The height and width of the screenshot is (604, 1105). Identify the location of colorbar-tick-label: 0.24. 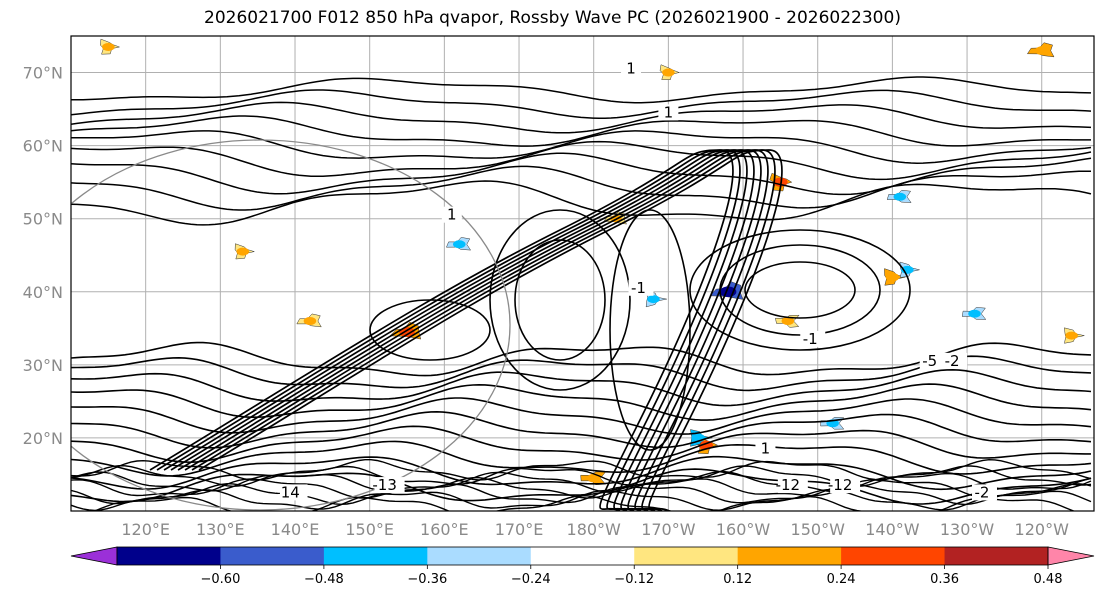
(841, 579).